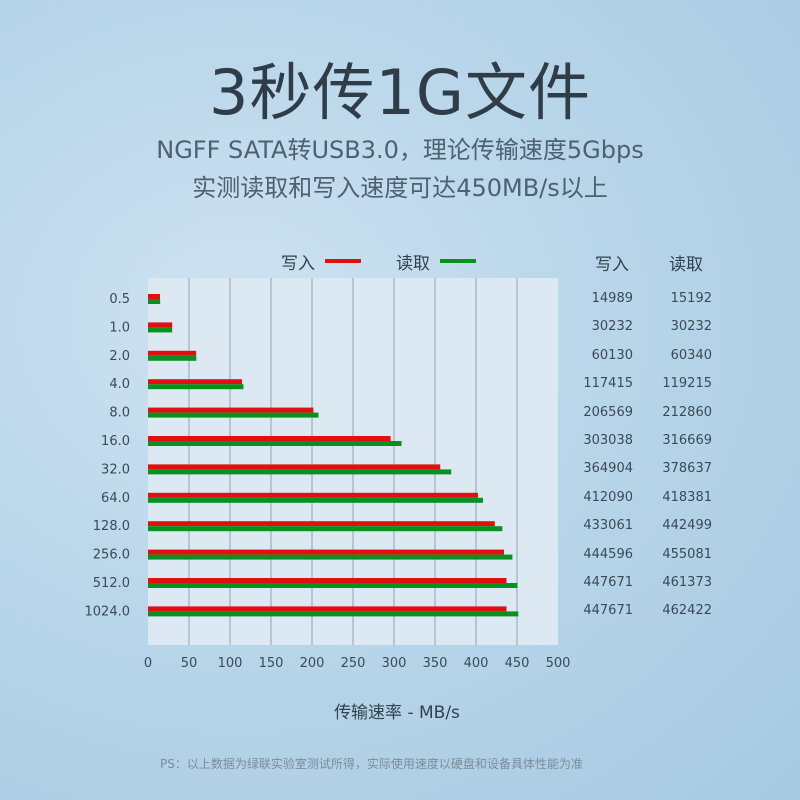 Image resolution: width=800 pixels, height=800 pixels. Describe the element at coordinates (691, 327) in the screenshot. I see `table-read-value: 30232` at that location.